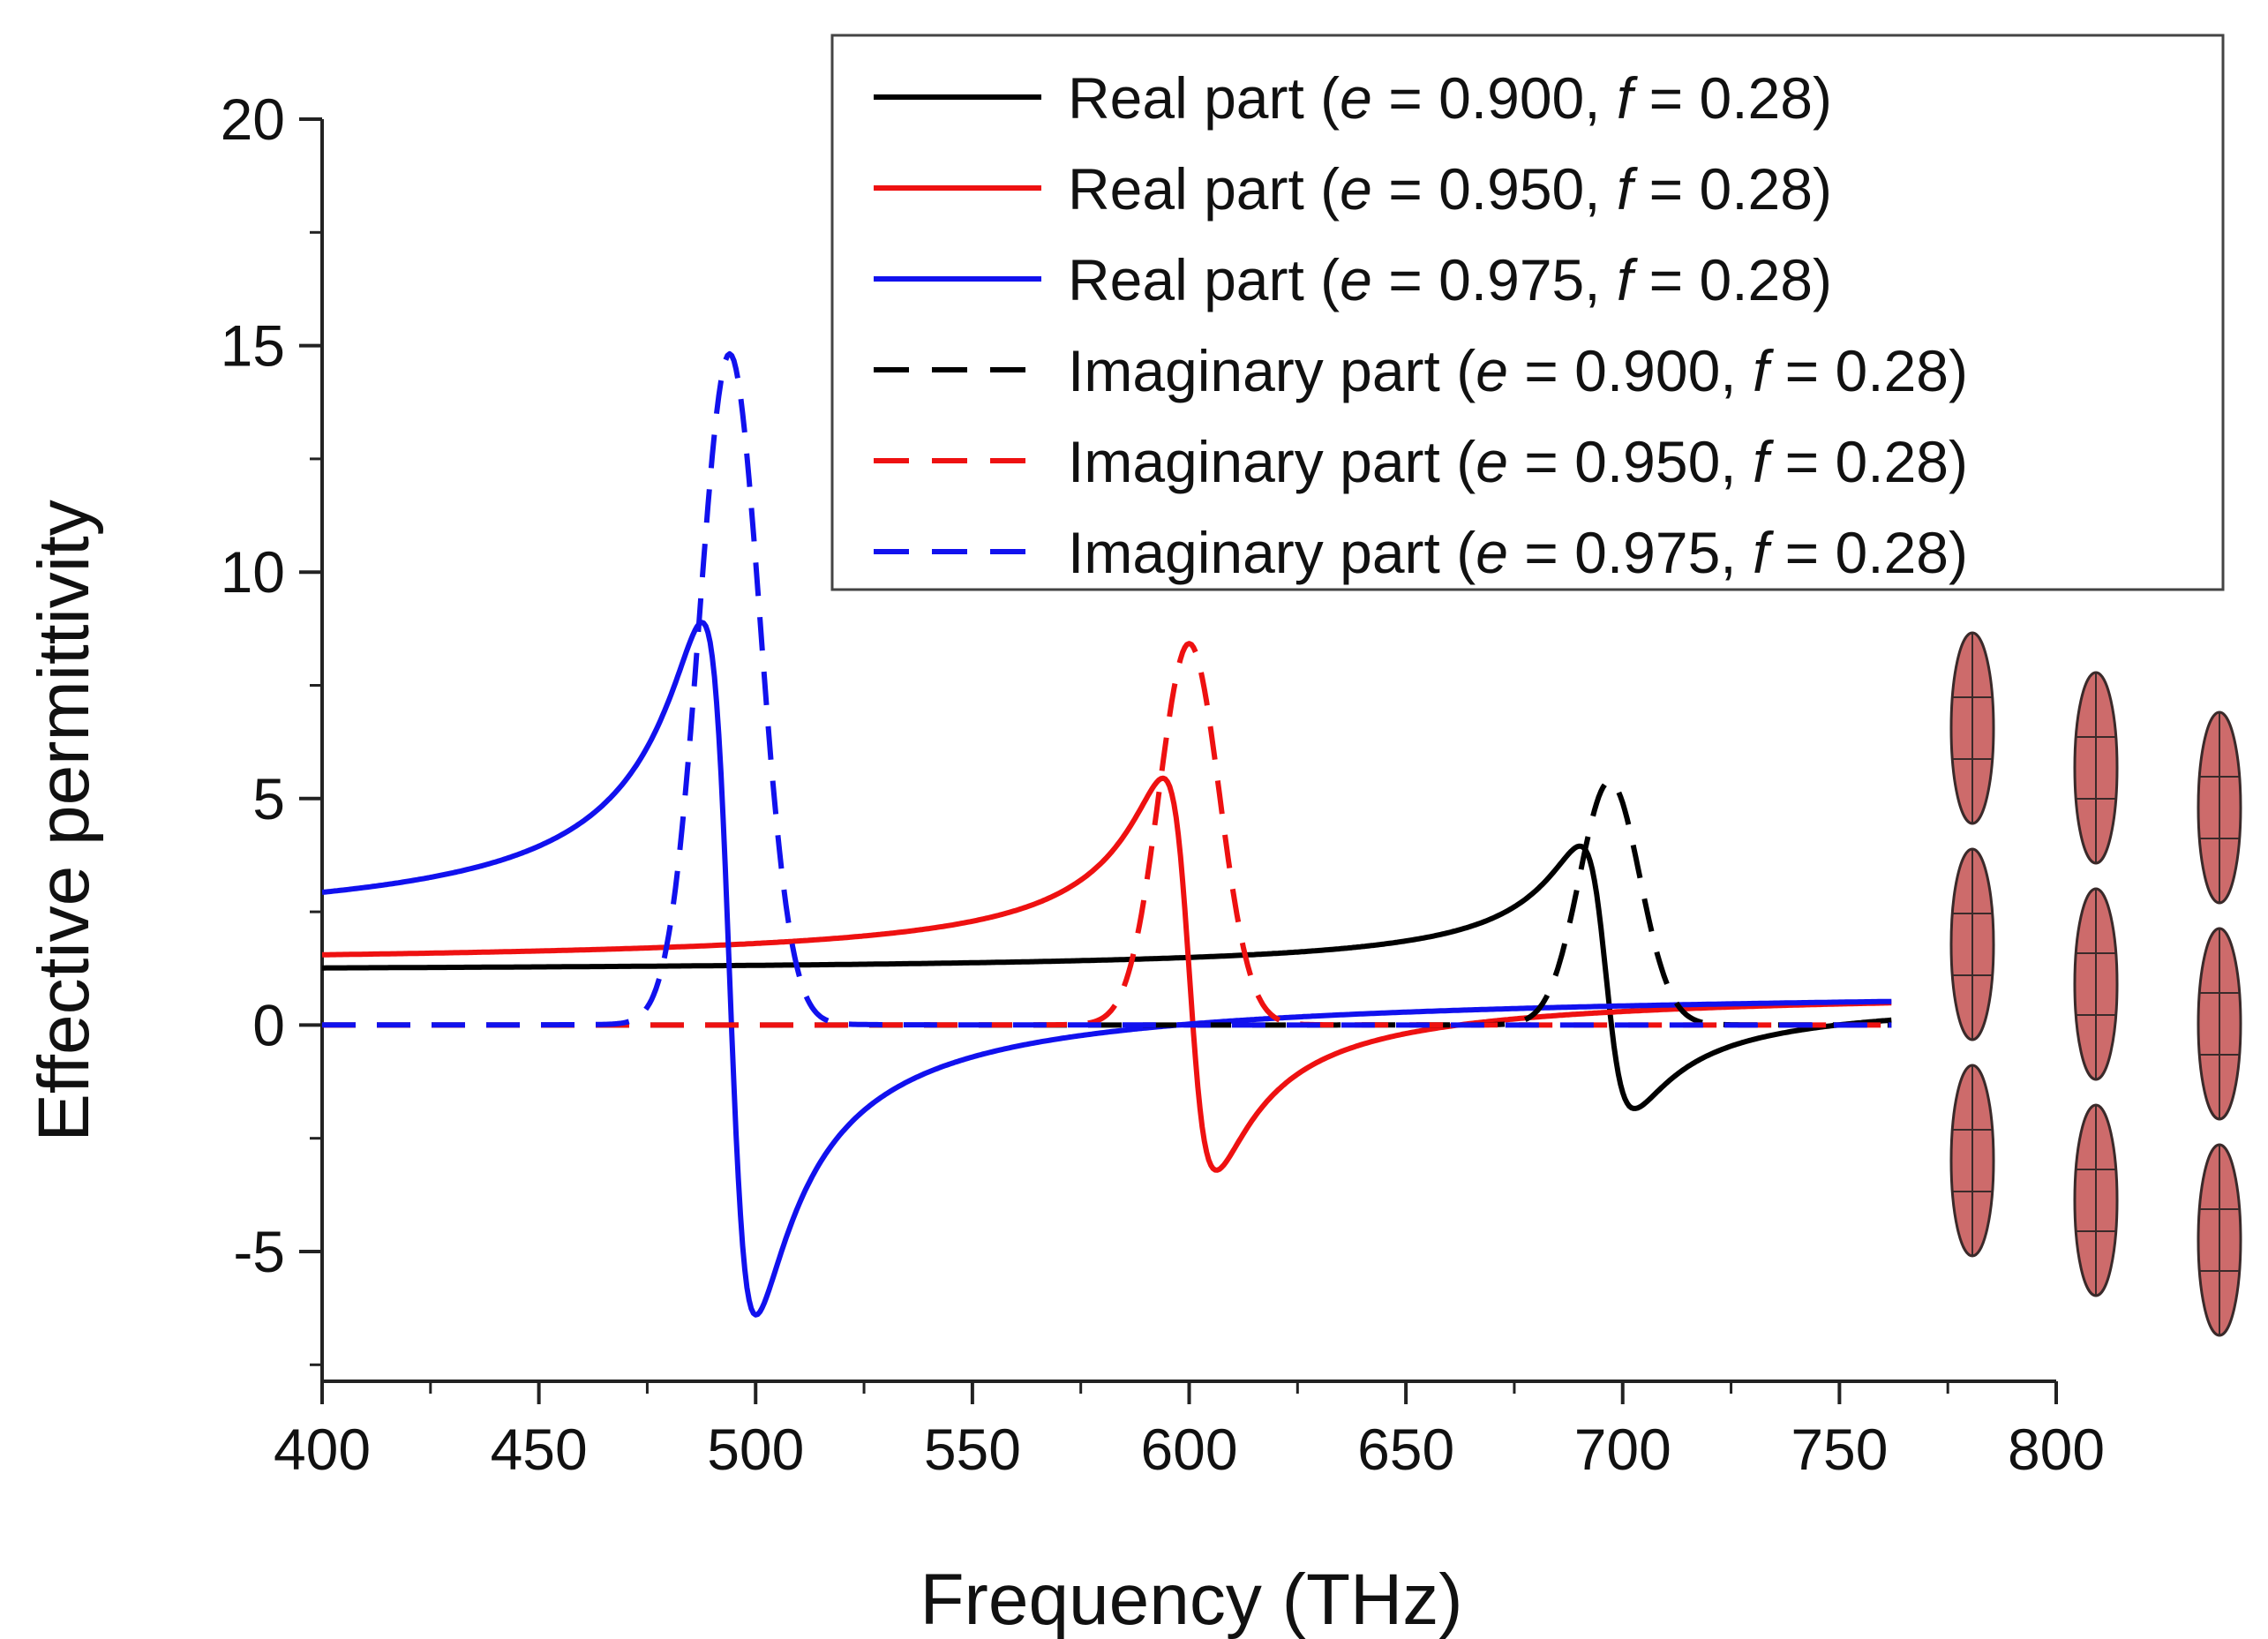 The image size is (2268, 1639). What do you see at coordinates (1405, 1450) in the screenshot?
I see `x-tick-label: 650` at bounding box center [1405, 1450].